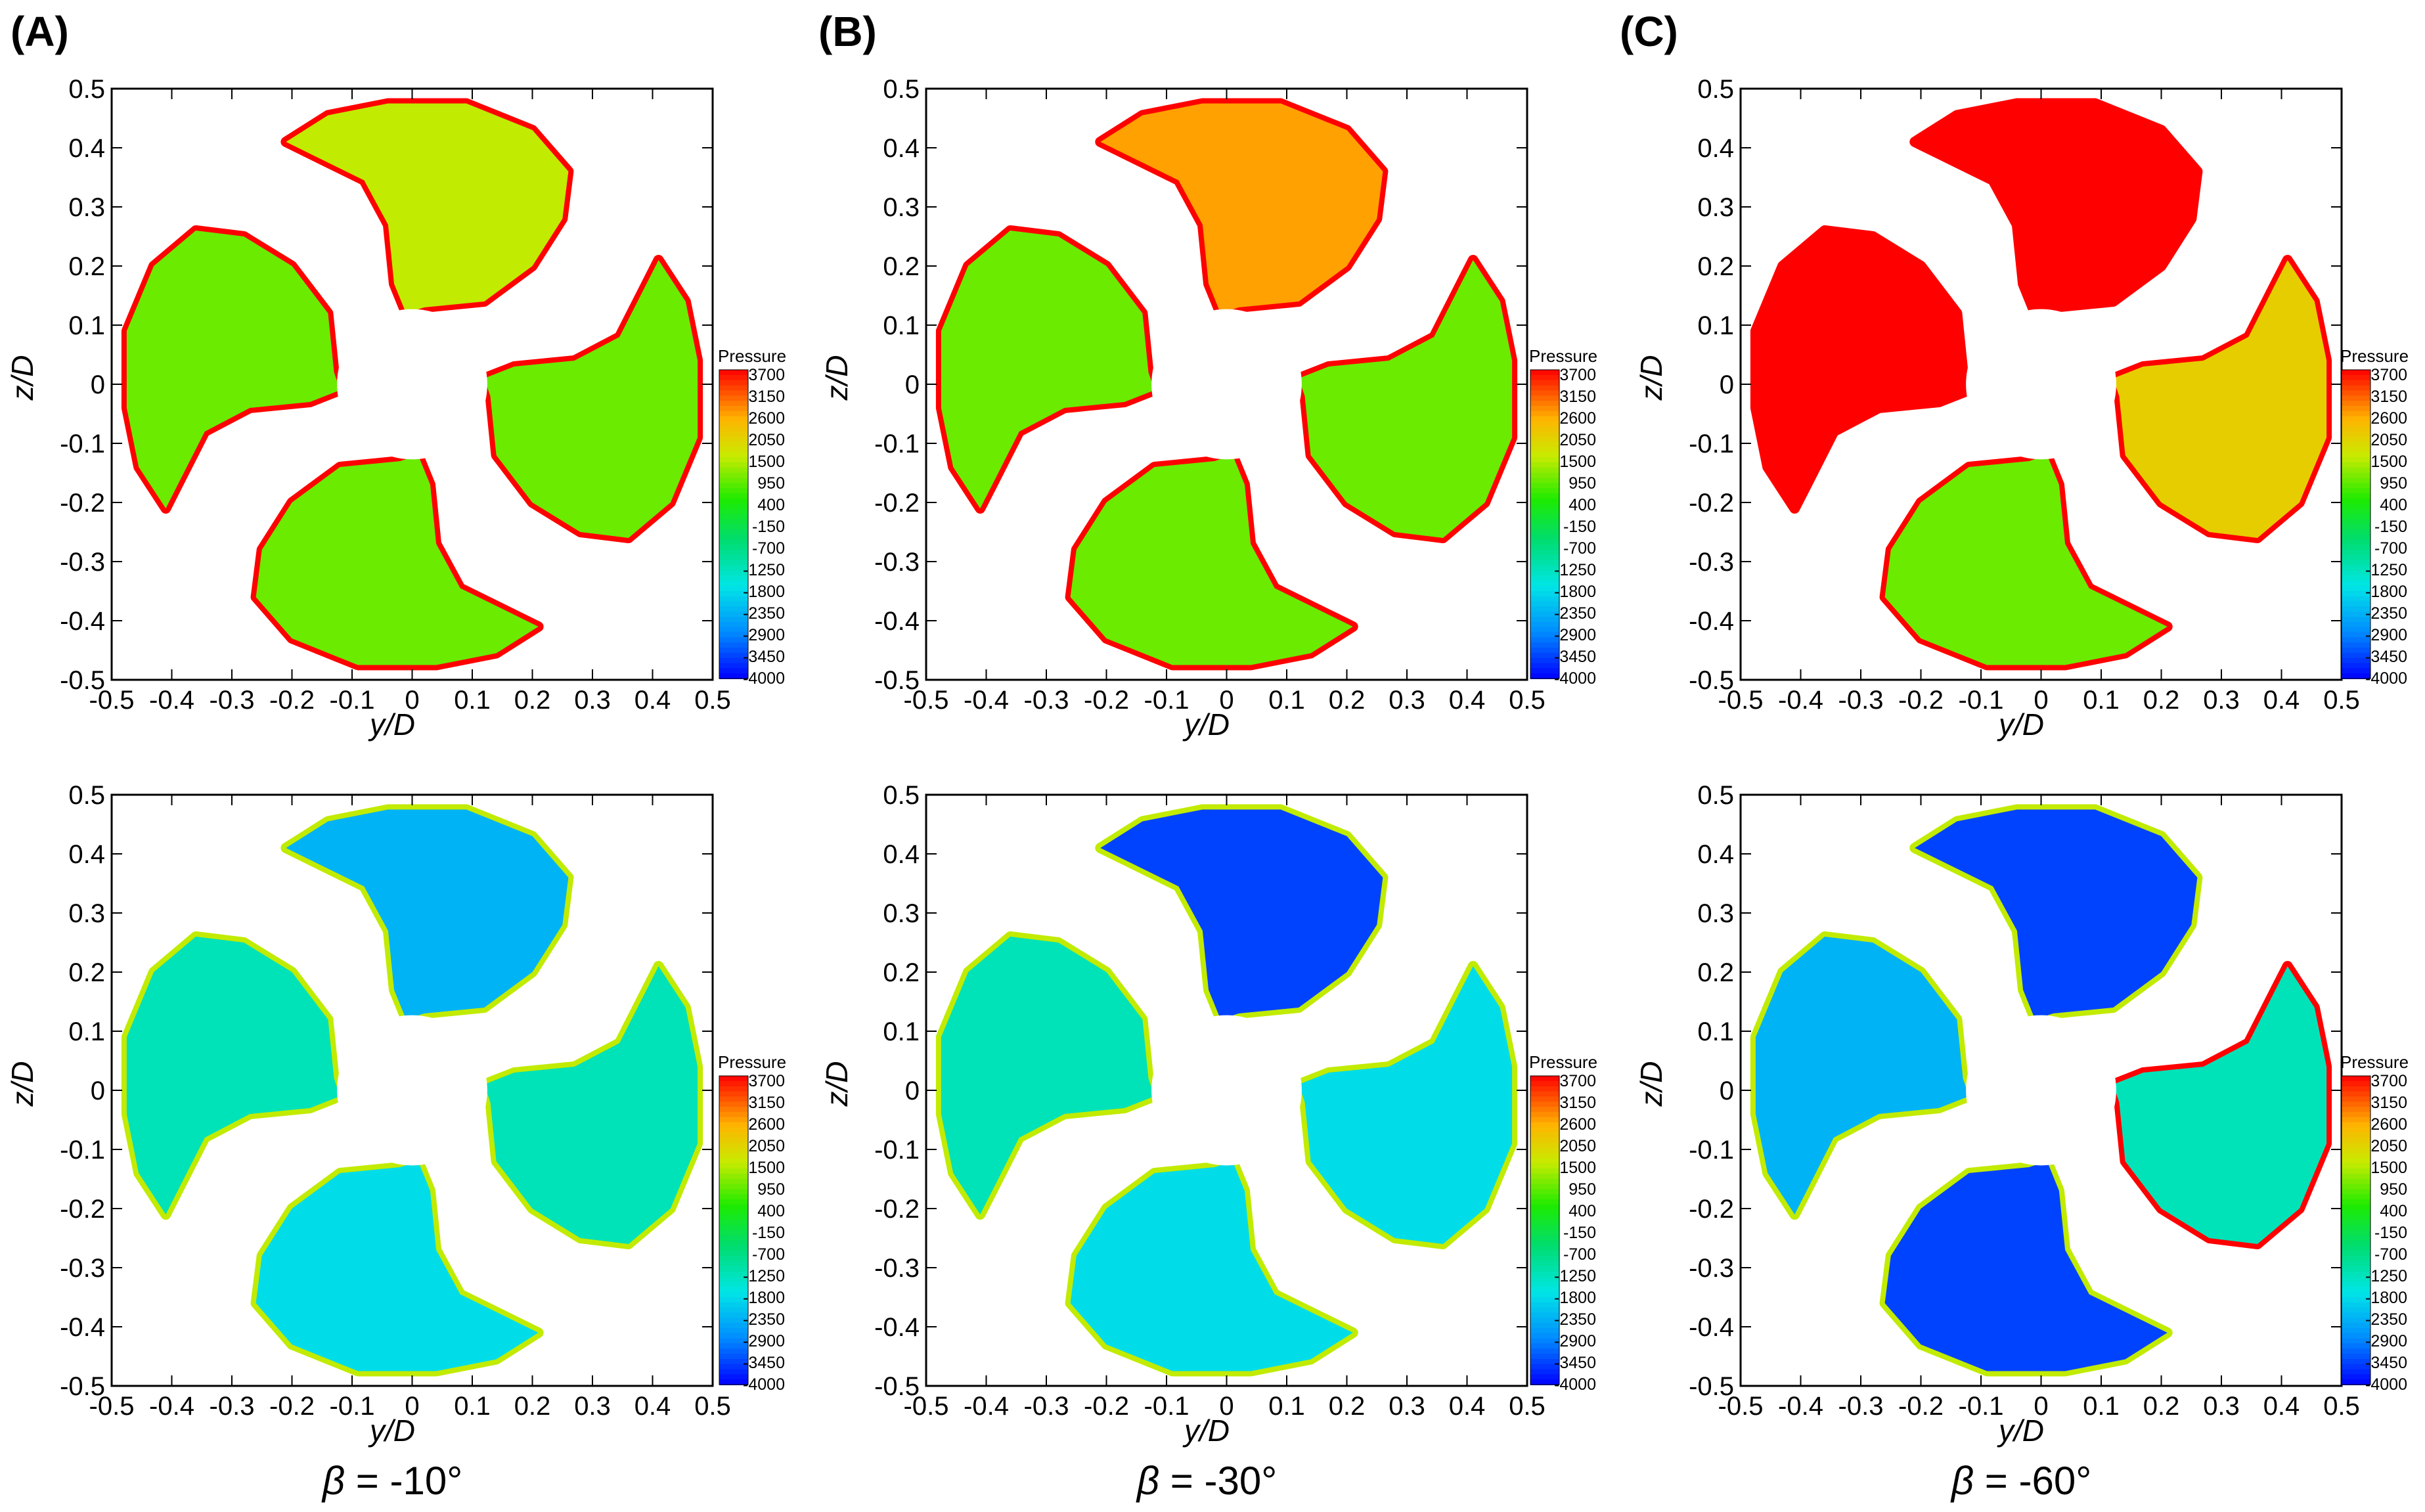 The height and width of the screenshot is (1512, 2425). I want to click on colorbar-label: -3450, so click(1575, 1363).